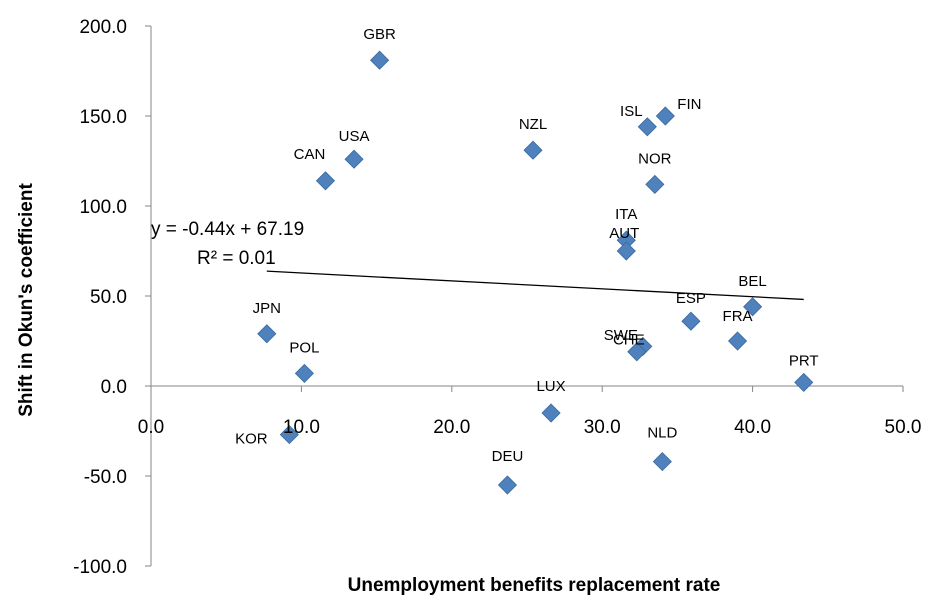 The image size is (926, 600). I want to click on point-label-fra: FRA, so click(738, 316).